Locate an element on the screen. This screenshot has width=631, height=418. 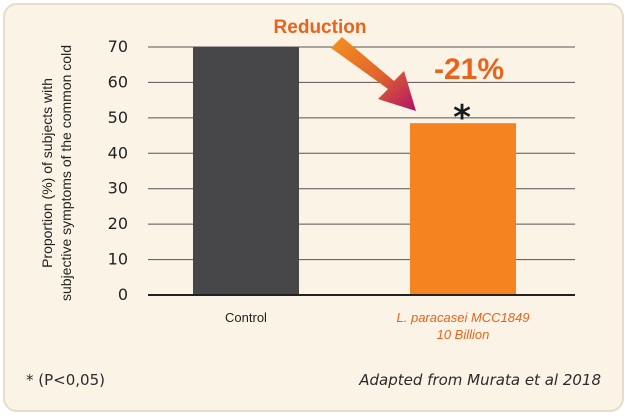
bar-control is located at coordinates (246, 171).